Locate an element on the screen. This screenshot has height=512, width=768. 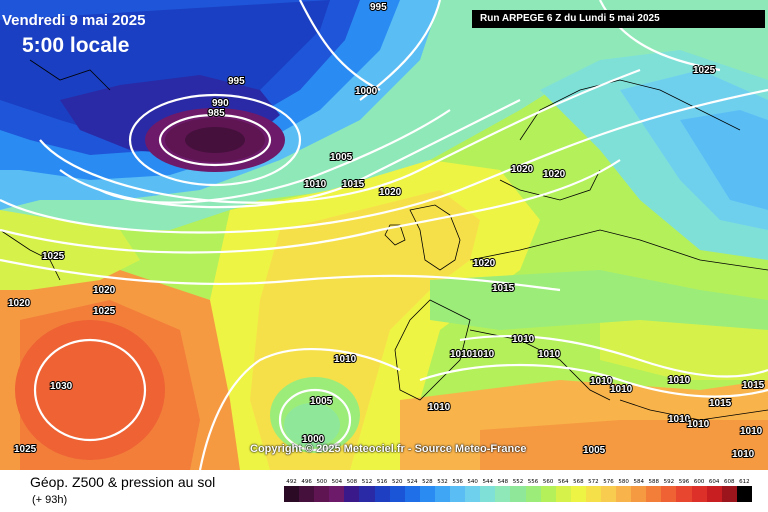
color-scale-label: 540 is located at coordinates (472, 482).